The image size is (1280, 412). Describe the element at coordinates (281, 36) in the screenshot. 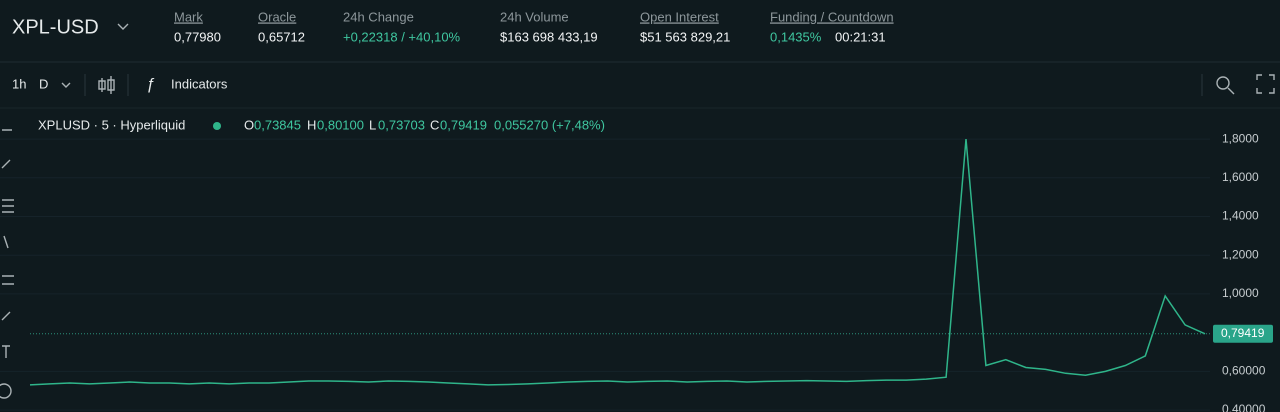

I see `stat-value: 0,65712` at that location.